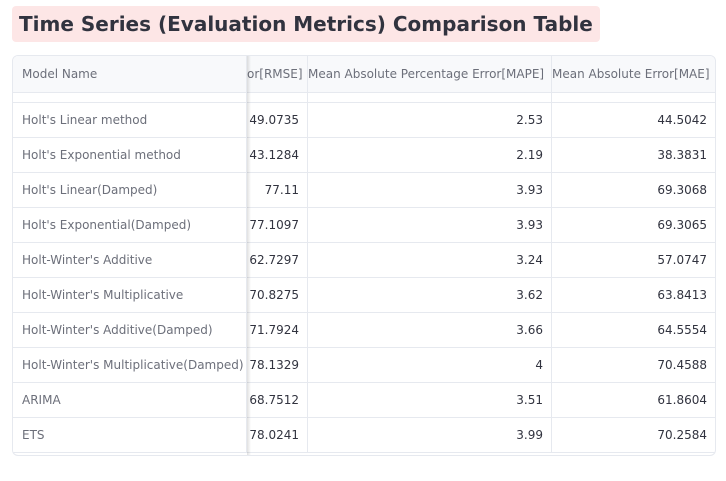 The width and height of the screenshot is (726, 481). Describe the element at coordinates (277, 155) in the screenshot. I see `cell-rmse: 43.1284` at that location.